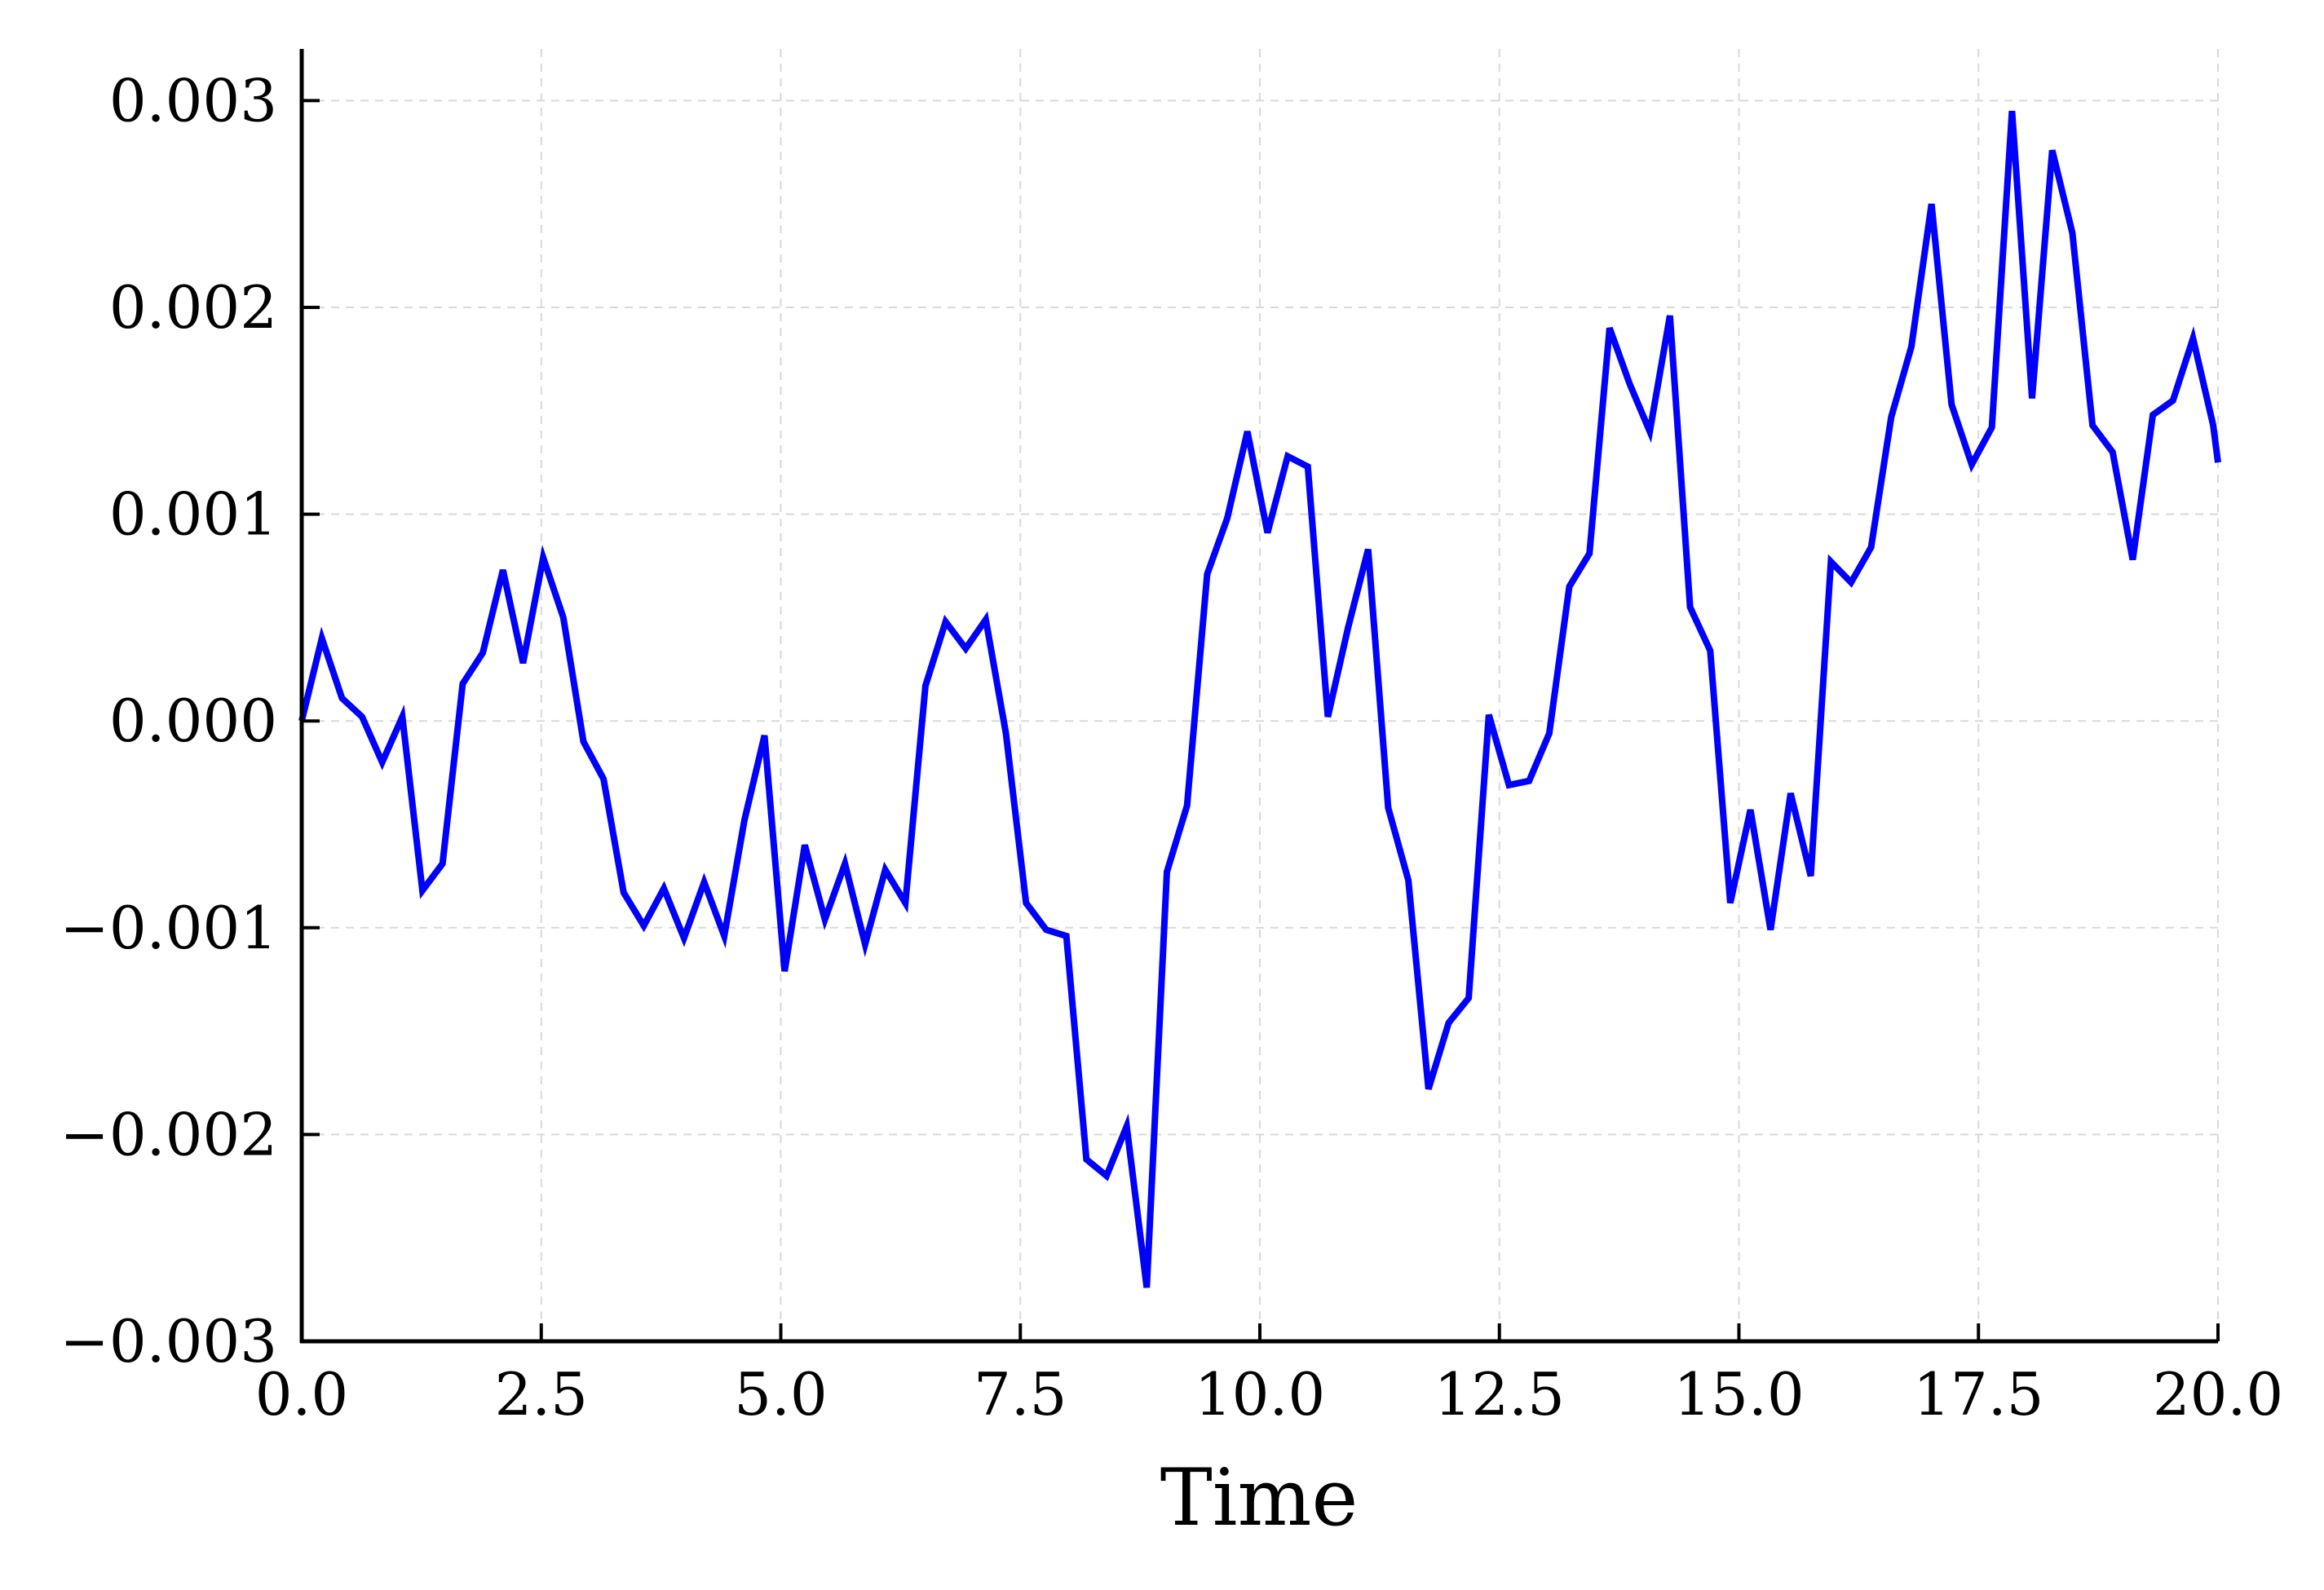  I want to click on x-tick-label: 2.5, so click(541, 1394).